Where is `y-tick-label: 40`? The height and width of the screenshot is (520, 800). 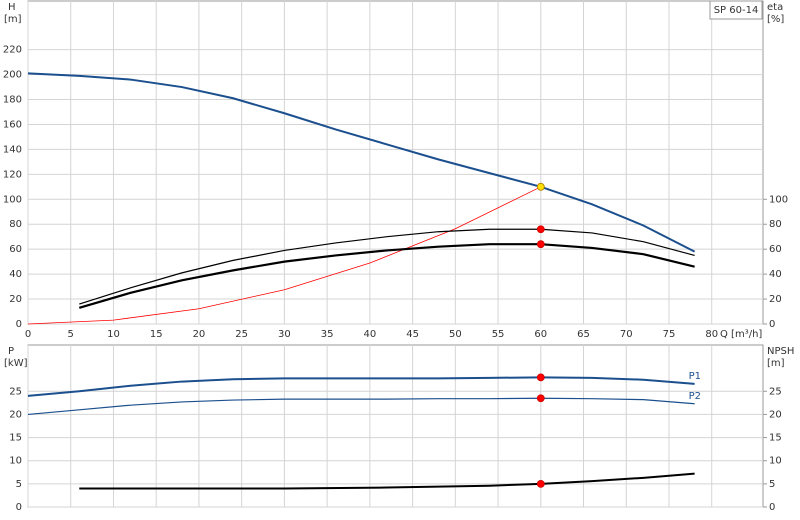
y-tick-label: 40 is located at coordinates (15, 274).